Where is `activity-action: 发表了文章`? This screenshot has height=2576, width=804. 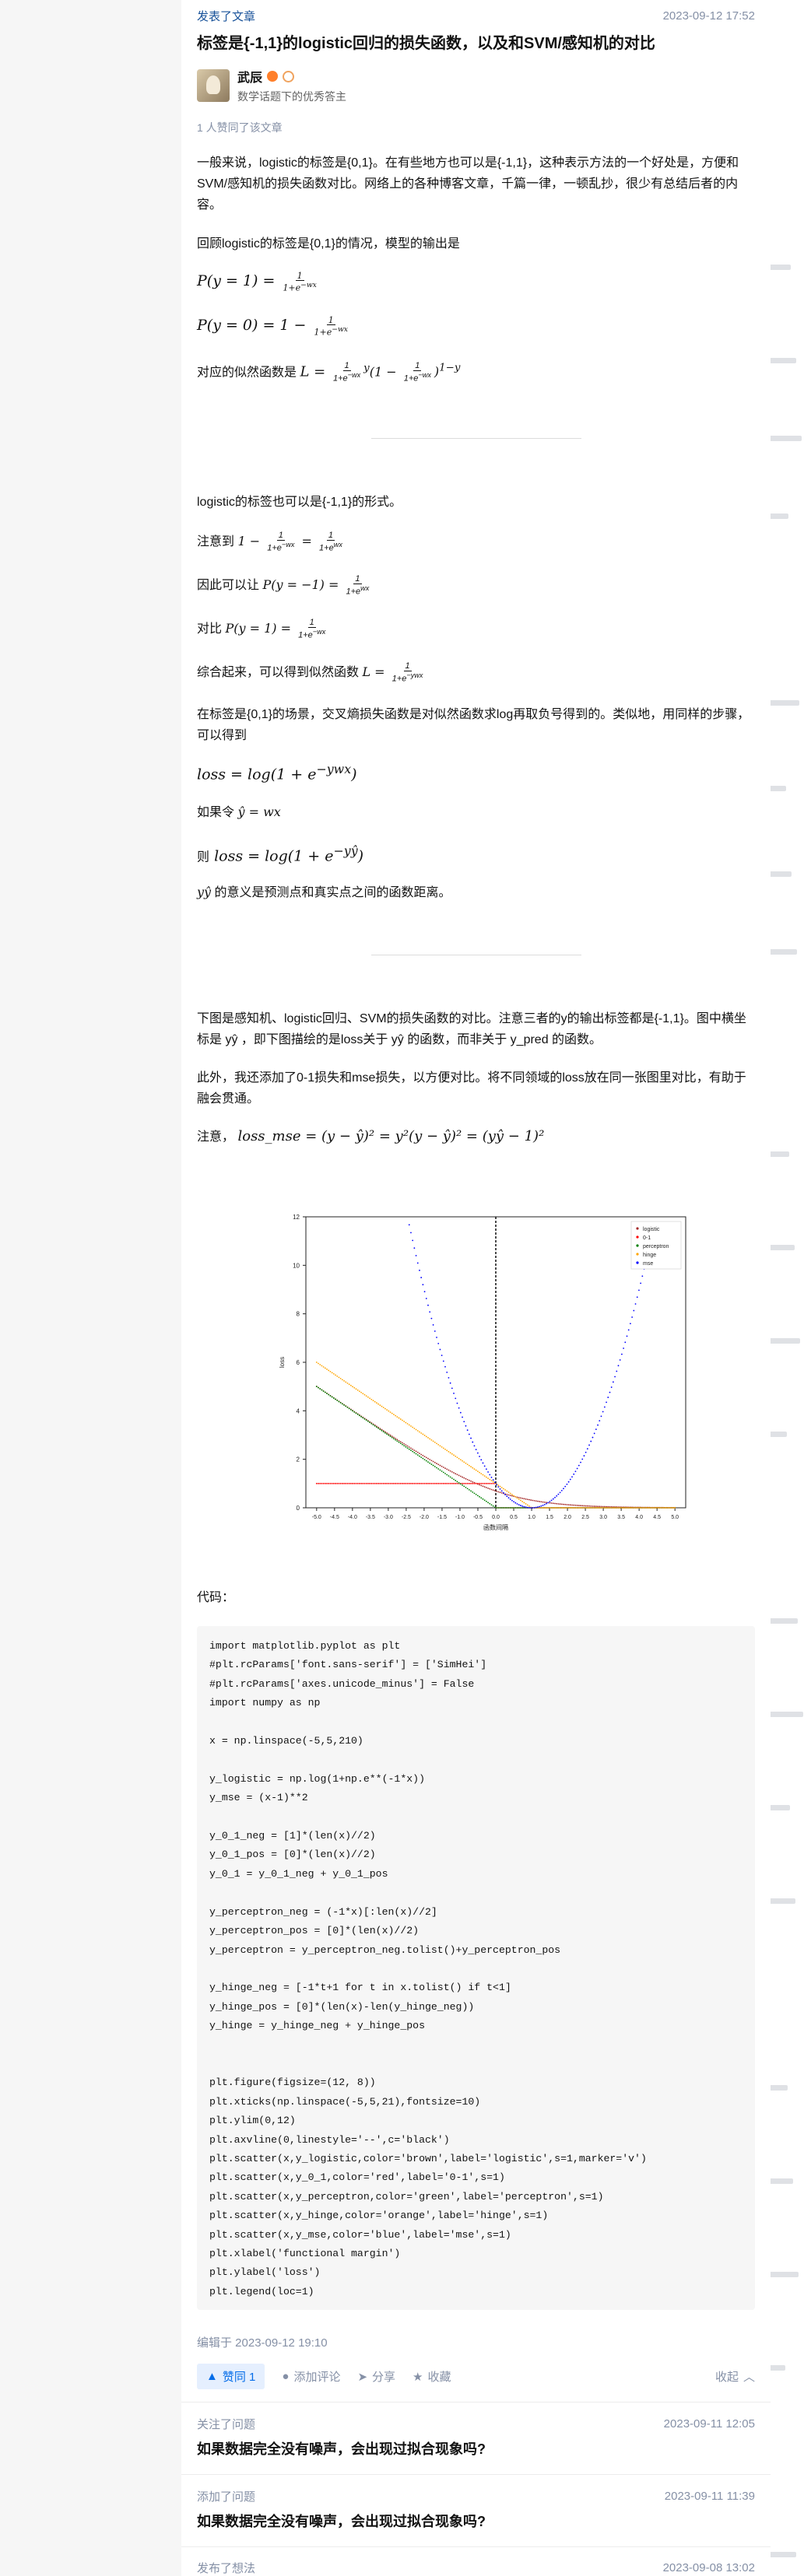 activity-action: 发表了文章 is located at coordinates (226, 16).